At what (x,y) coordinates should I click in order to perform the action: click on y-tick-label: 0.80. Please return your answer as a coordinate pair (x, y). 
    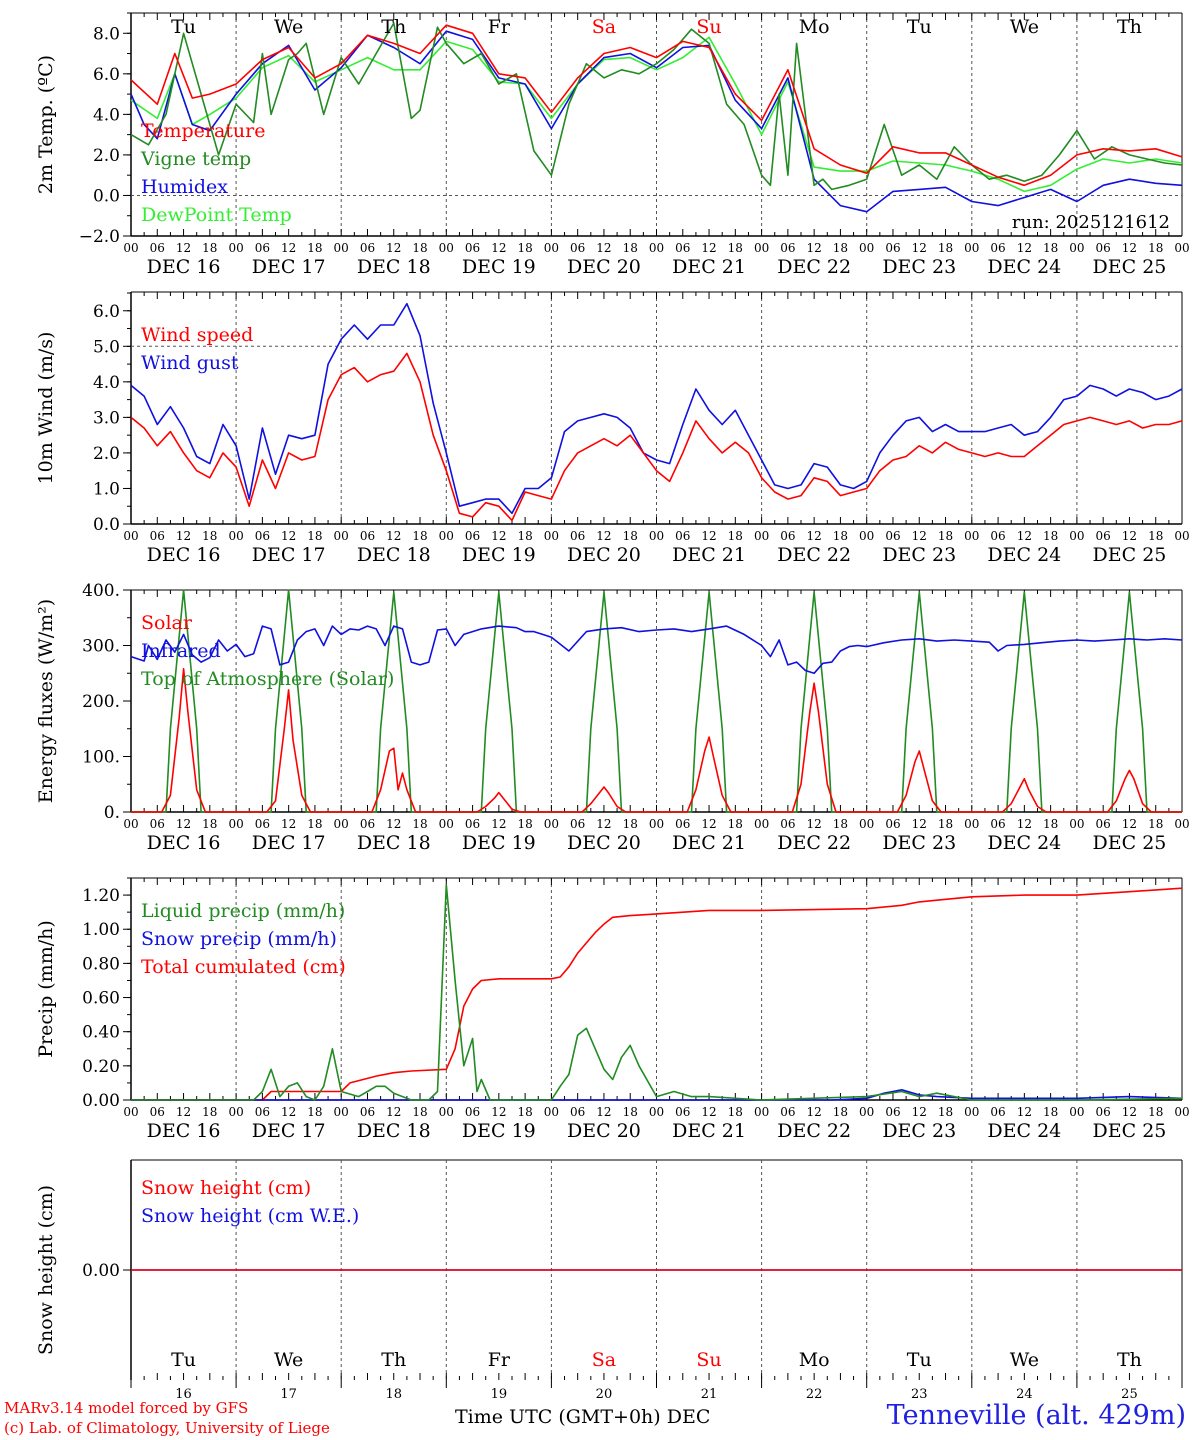
    Looking at the image, I should click on (101, 964).